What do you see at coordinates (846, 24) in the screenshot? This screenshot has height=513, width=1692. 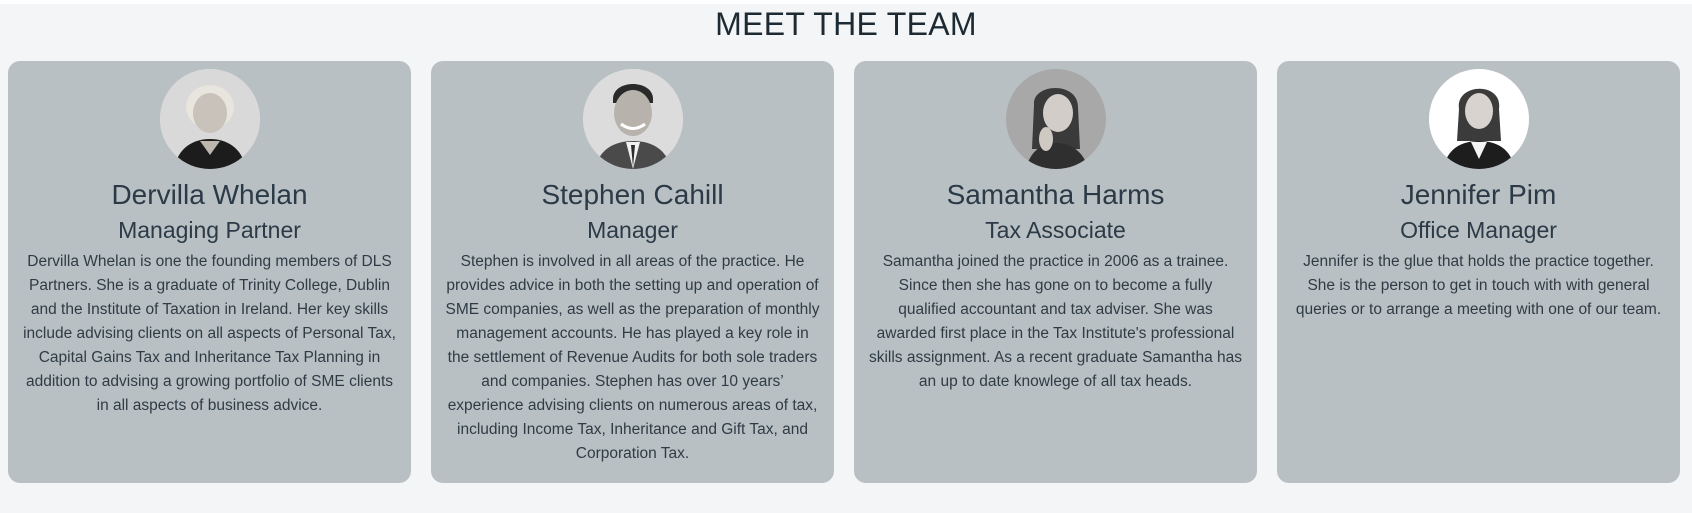 I see `section-title: MEET THE TEAM` at bounding box center [846, 24].